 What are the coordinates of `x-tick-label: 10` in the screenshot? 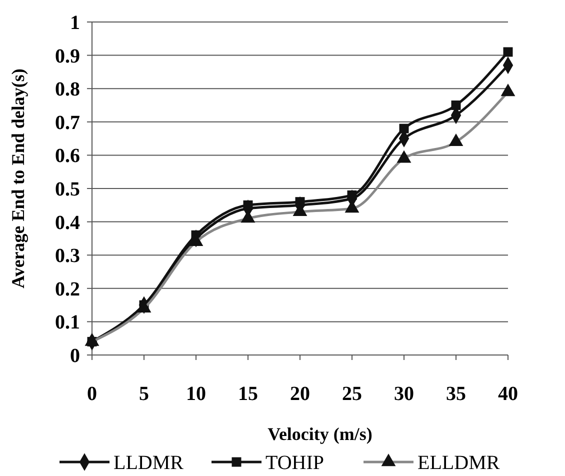 It's located at (196, 394).